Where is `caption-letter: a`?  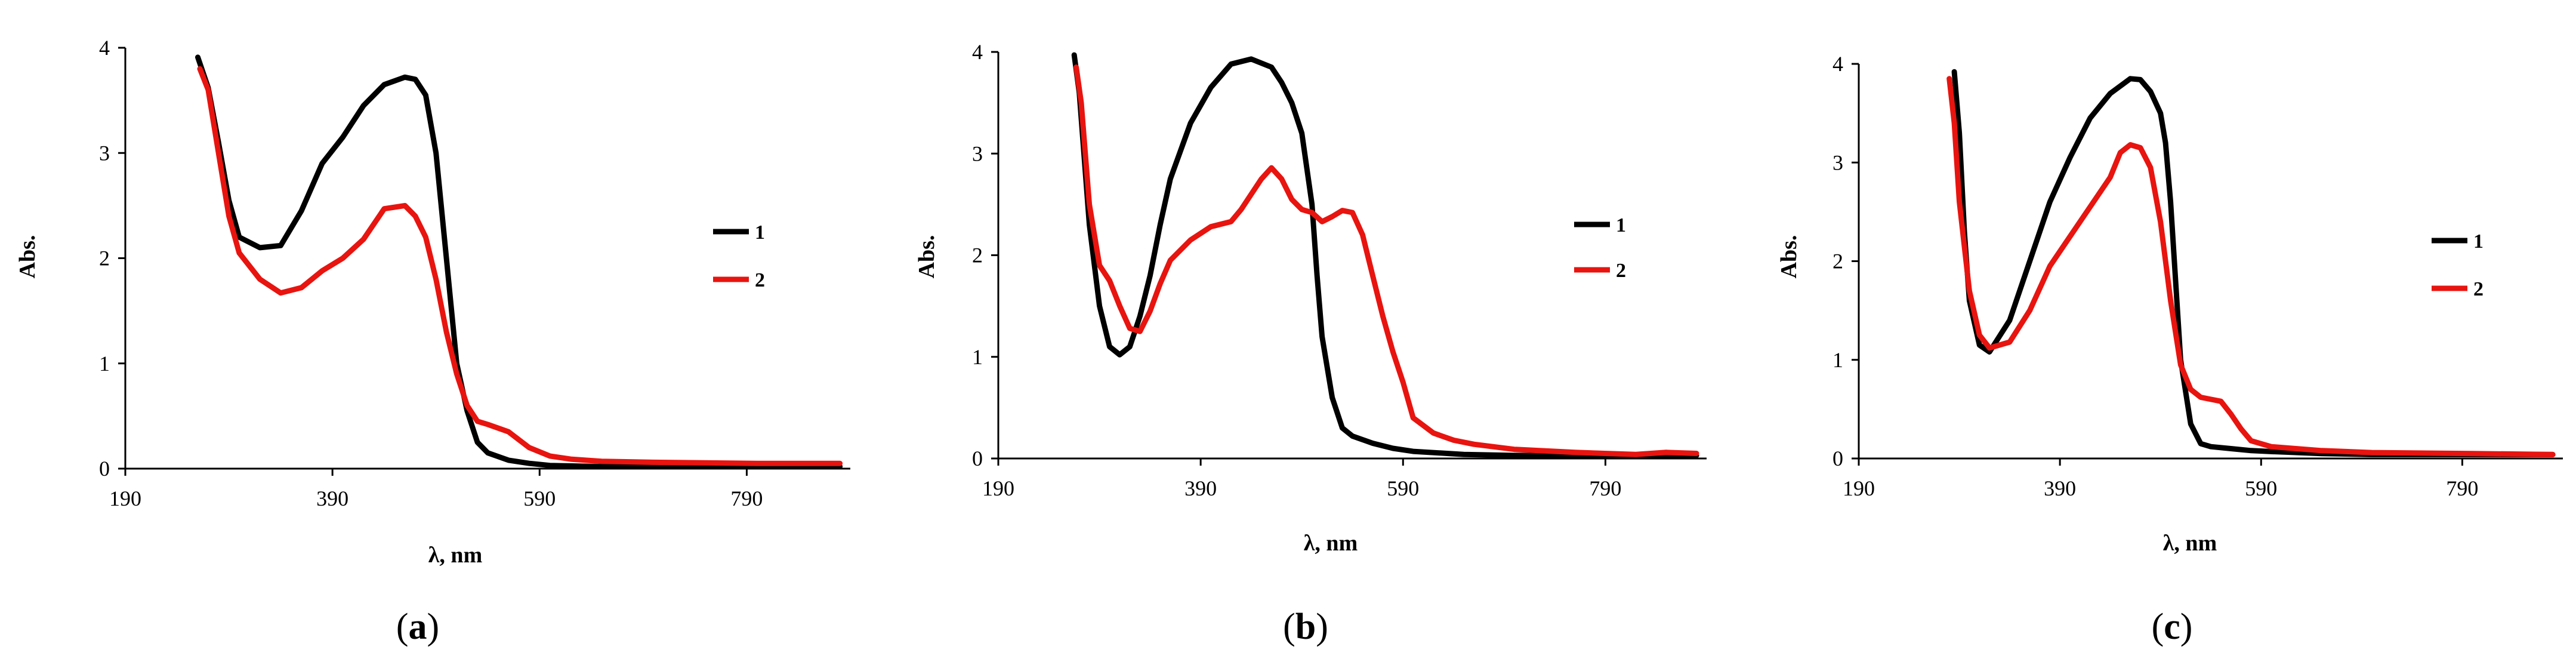
caption-letter: a is located at coordinates (418, 627).